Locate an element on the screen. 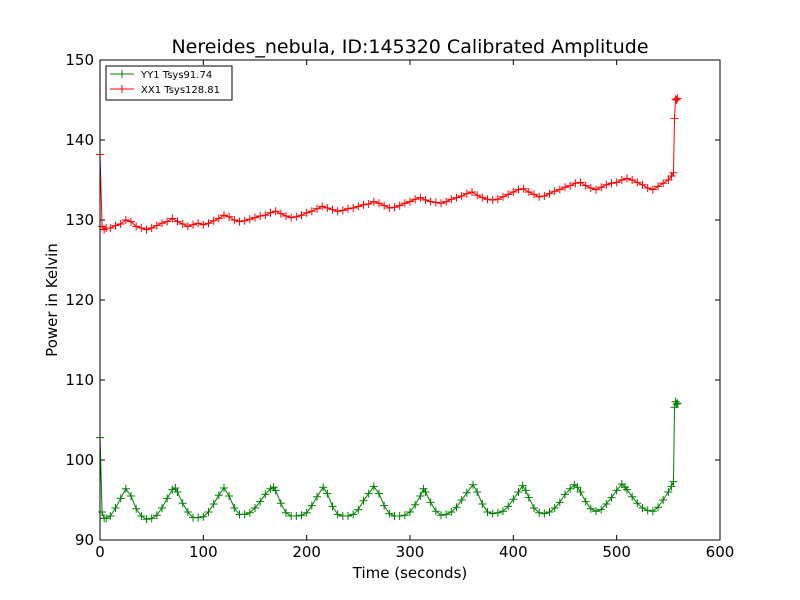 This screenshot has width=800, height=600. series-line is located at coordinates (388, 459).